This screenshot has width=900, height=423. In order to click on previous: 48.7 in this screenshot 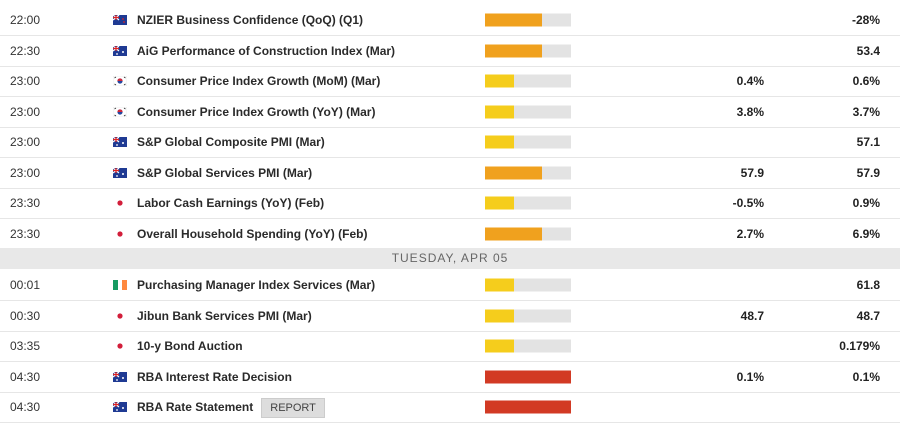, I will do `click(868, 315)`.